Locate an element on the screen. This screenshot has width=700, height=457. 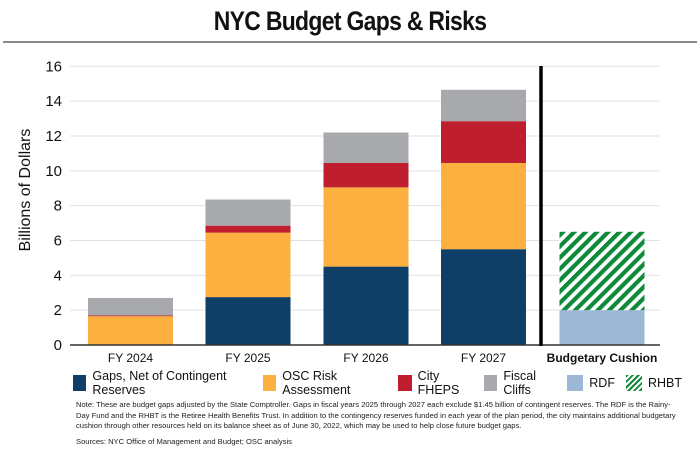
bar-segment-rdf is located at coordinates (602, 327).